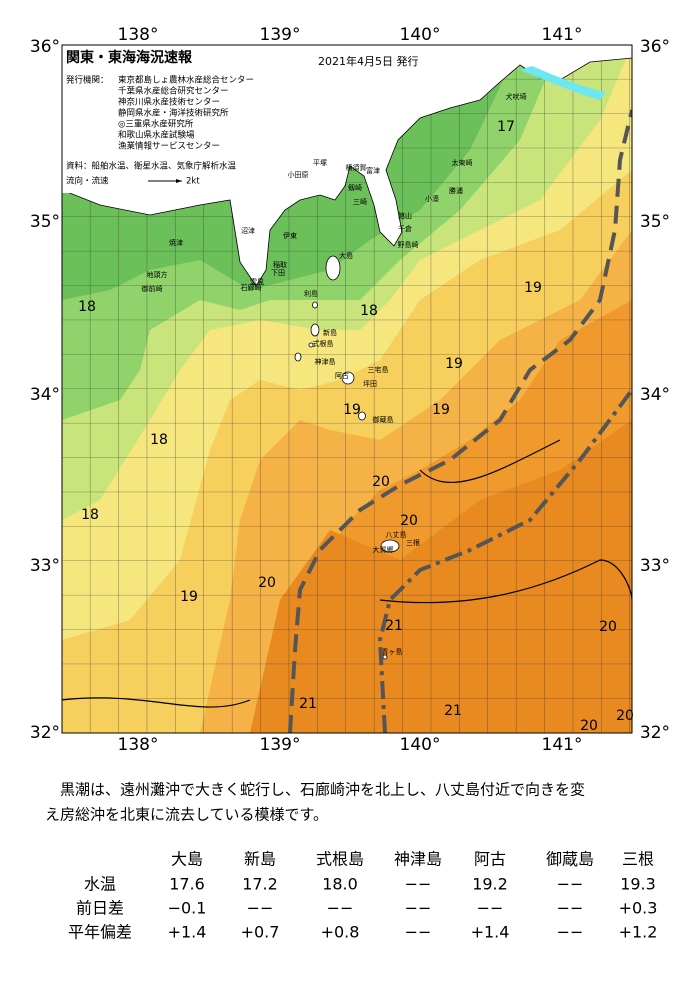  I want to click on lat-label-left: 33°, so click(45, 566).